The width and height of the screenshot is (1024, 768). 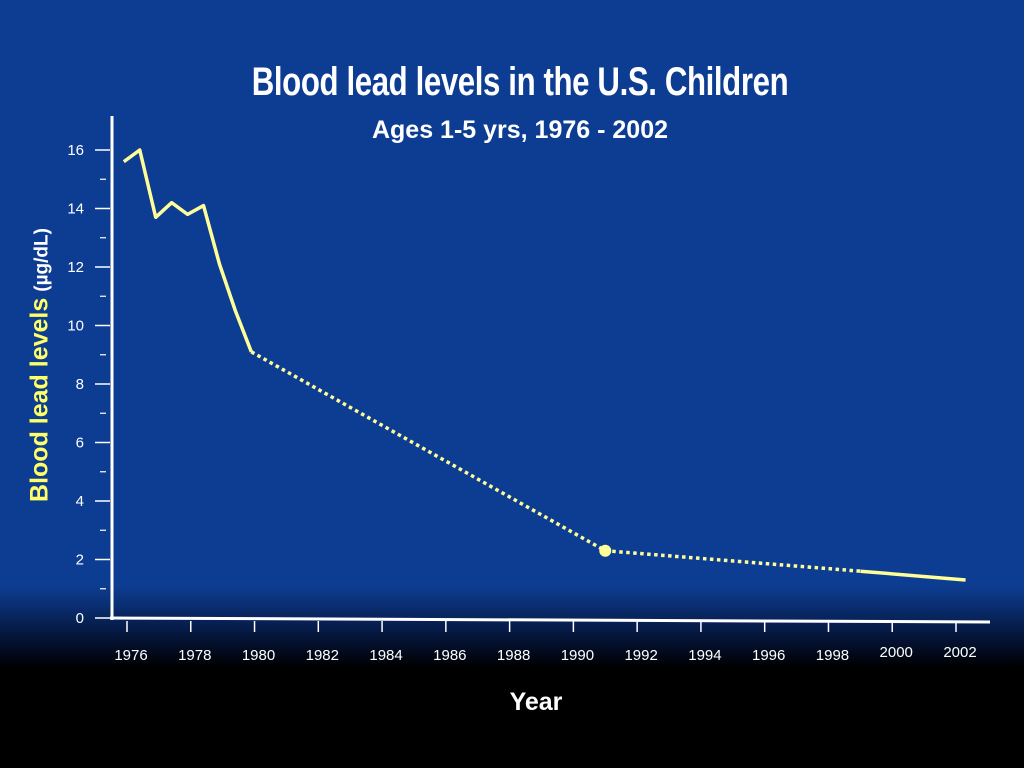 What do you see at coordinates (130, 655) in the screenshot?
I see `x-tick-label: 1976` at bounding box center [130, 655].